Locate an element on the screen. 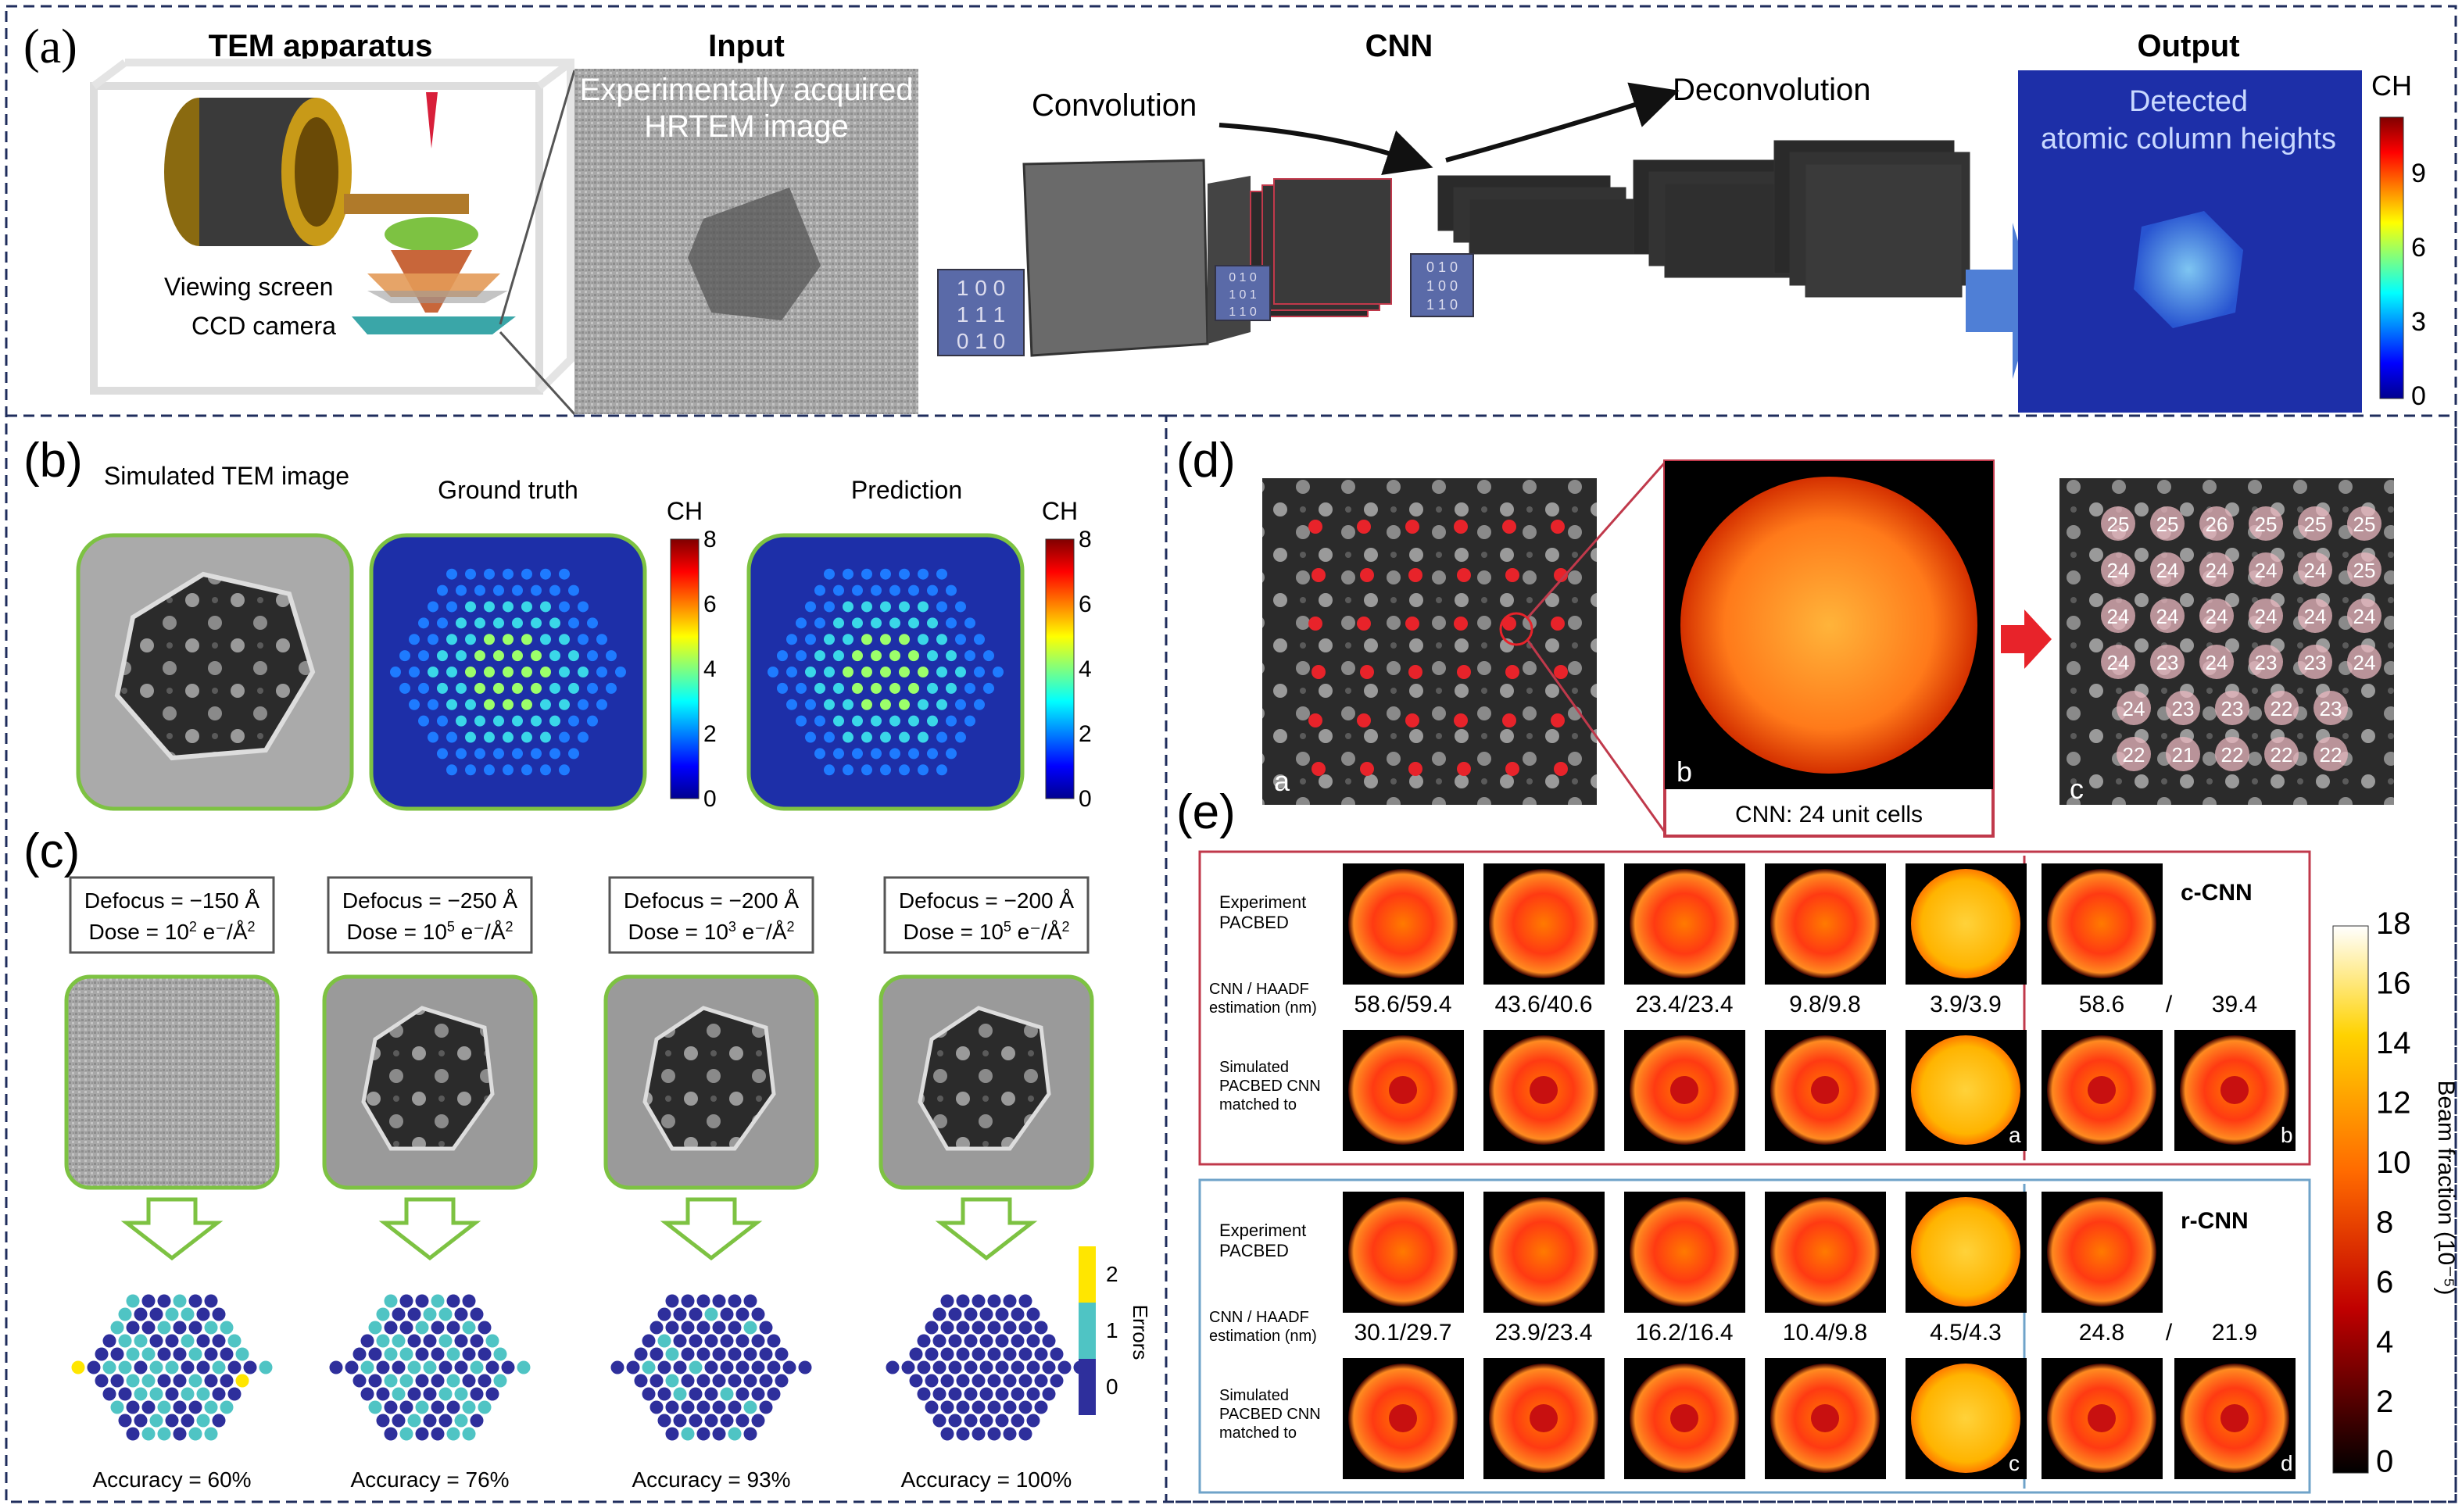 This screenshot has height=1512, width=2462. beam-fraction-tick: 10 is located at coordinates (2394, 1163).